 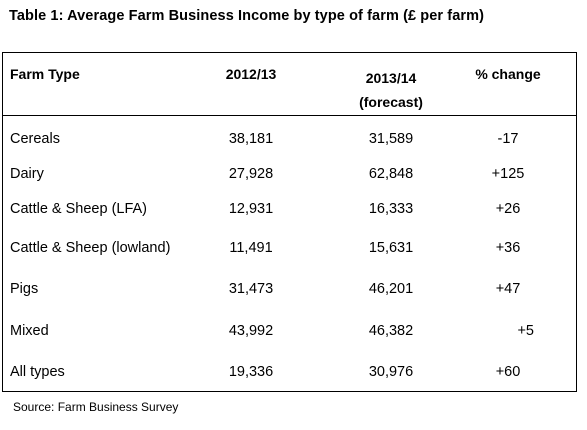 What do you see at coordinates (508, 174) in the screenshot?
I see `cell-percent-change: +125` at bounding box center [508, 174].